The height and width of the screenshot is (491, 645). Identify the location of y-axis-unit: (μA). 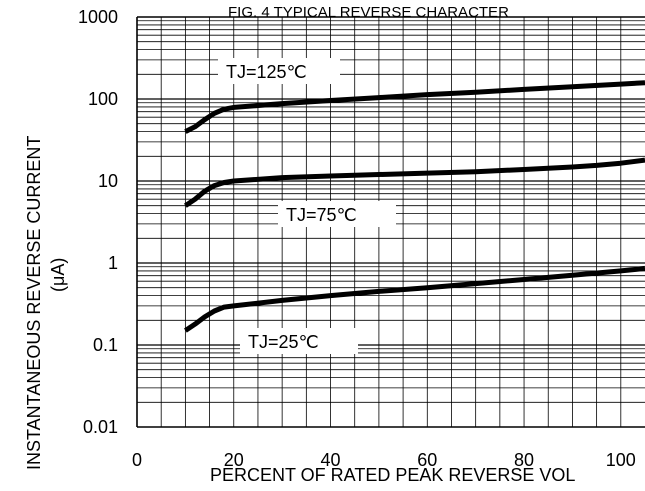
(58, 275).